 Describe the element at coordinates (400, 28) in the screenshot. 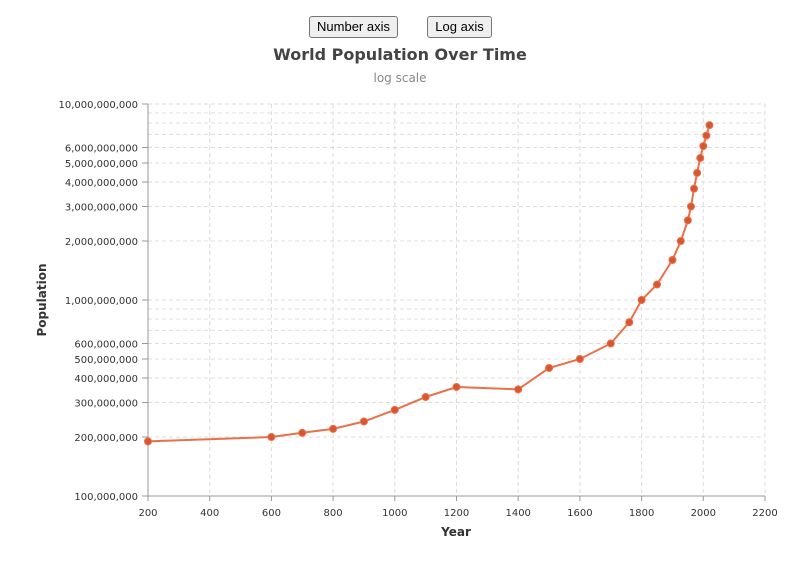

I see `axis-toggle-toolbar: Number axis Log axis` at that location.